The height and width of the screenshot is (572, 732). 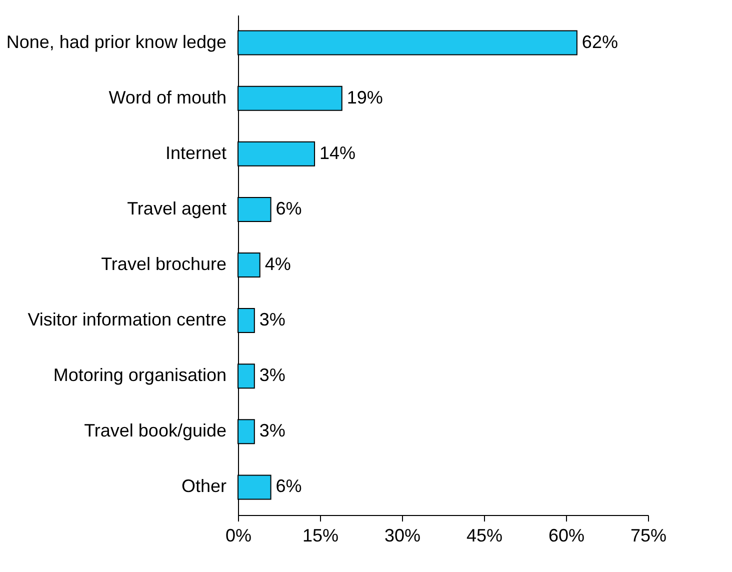 I want to click on data-label: 19%, so click(x=364, y=97).